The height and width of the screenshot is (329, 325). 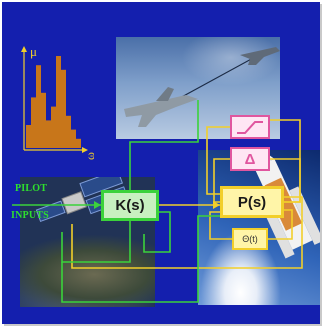 What do you see at coordinates (31, 188) in the screenshot?
I see `pilot-label: PILOT` at bounding box center [31, 188].